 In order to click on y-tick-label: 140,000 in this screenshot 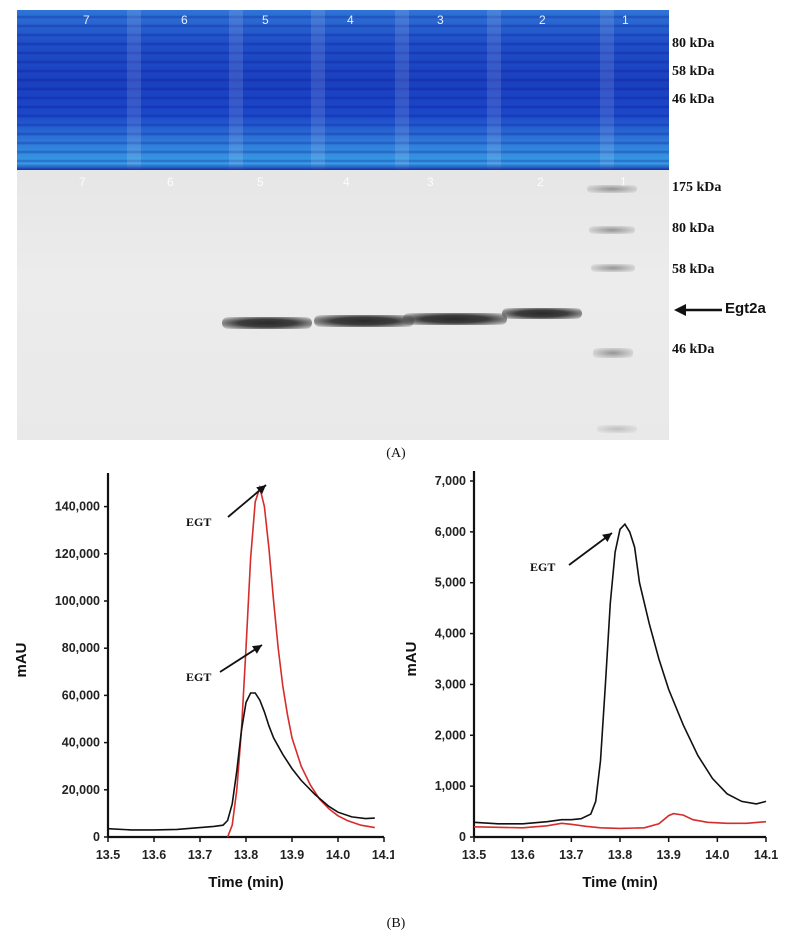, I will do `click(77, 507)`.